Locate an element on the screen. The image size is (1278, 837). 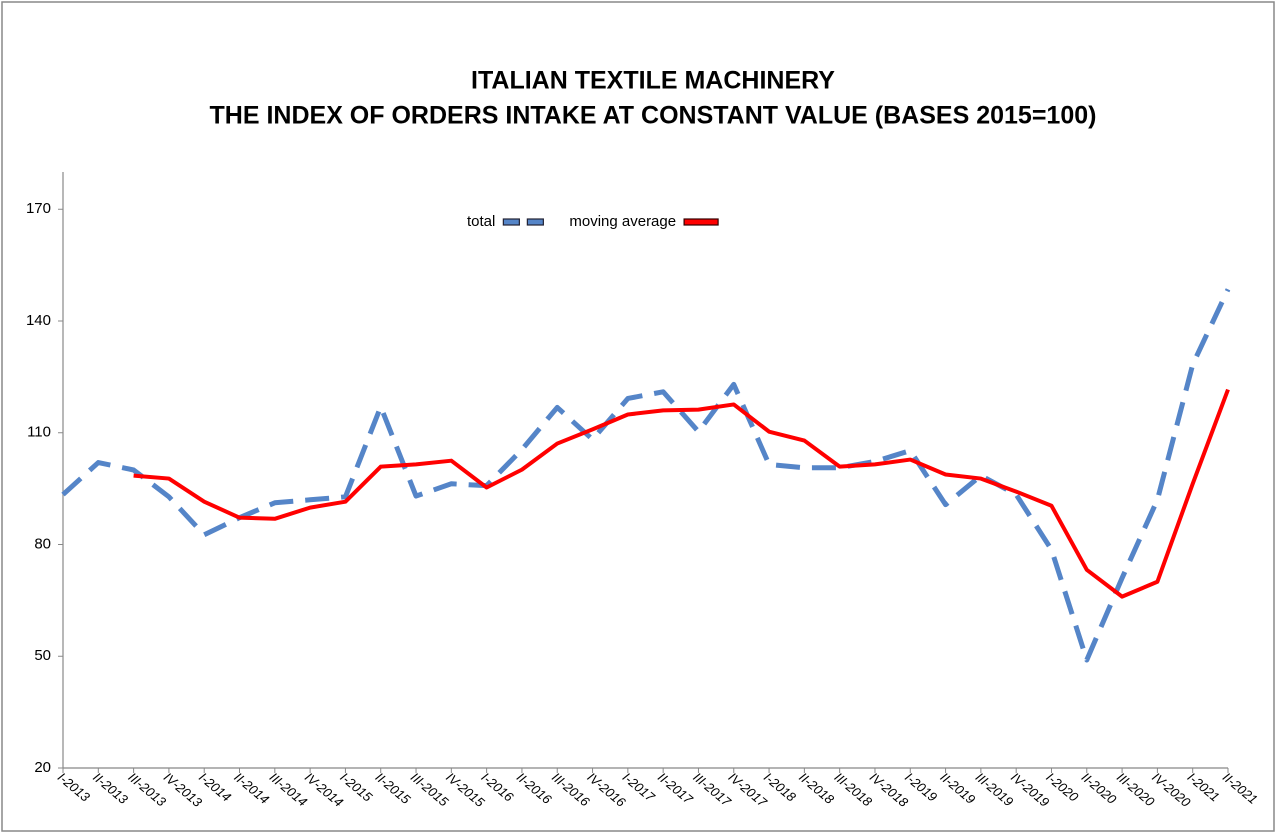
y-tick-label: 110 is located at coordinates (39, 432).